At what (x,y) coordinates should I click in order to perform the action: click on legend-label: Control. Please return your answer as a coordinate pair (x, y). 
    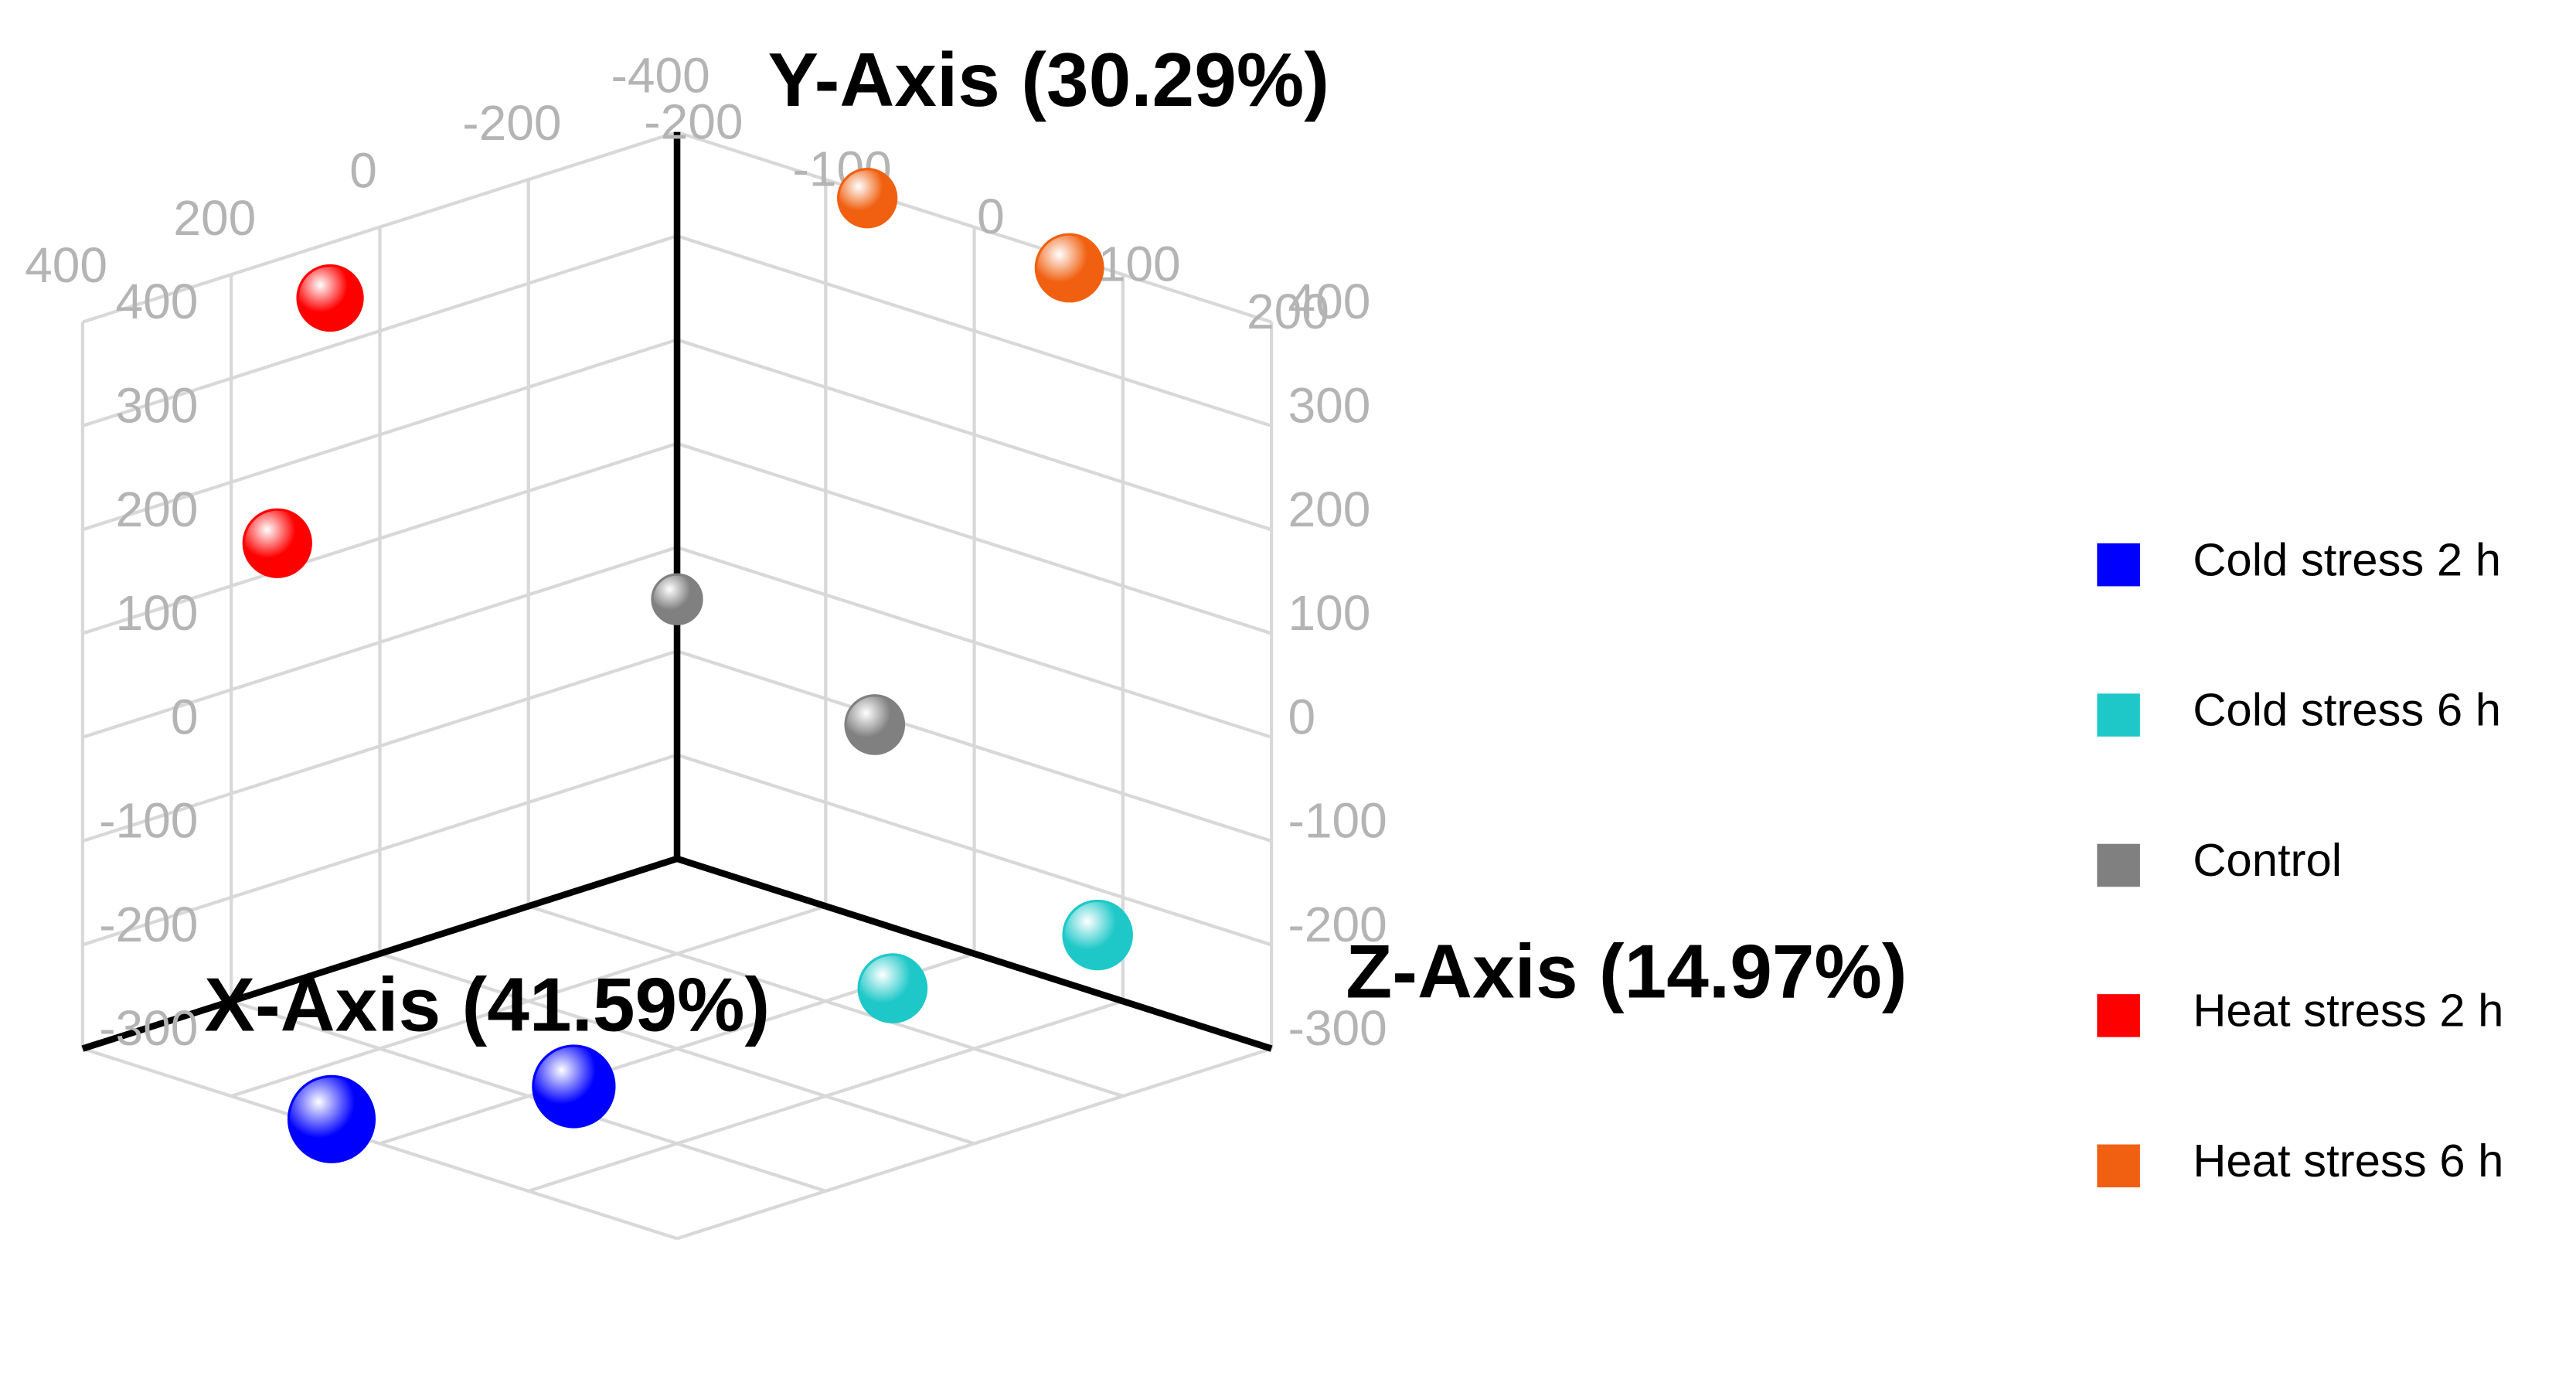
    Looking at the image, I should click on (2267, 860).